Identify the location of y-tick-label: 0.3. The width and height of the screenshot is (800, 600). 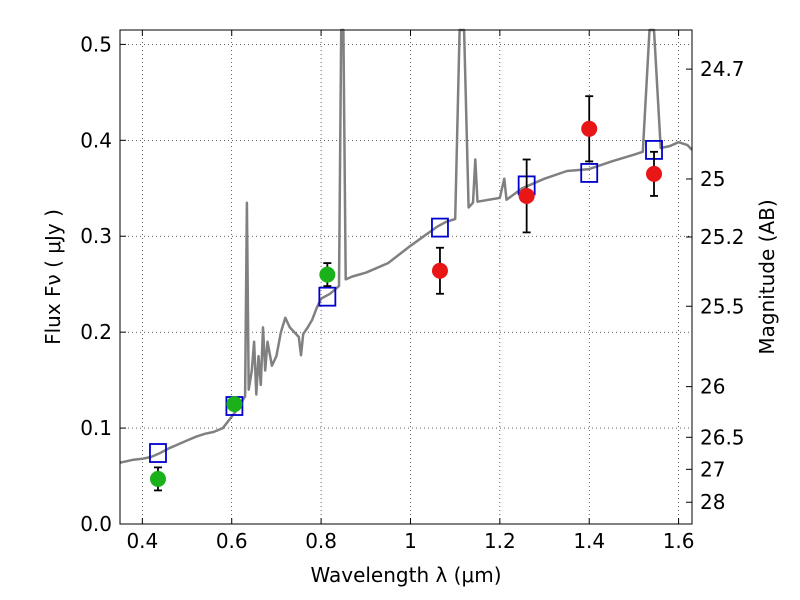
(96, 236).